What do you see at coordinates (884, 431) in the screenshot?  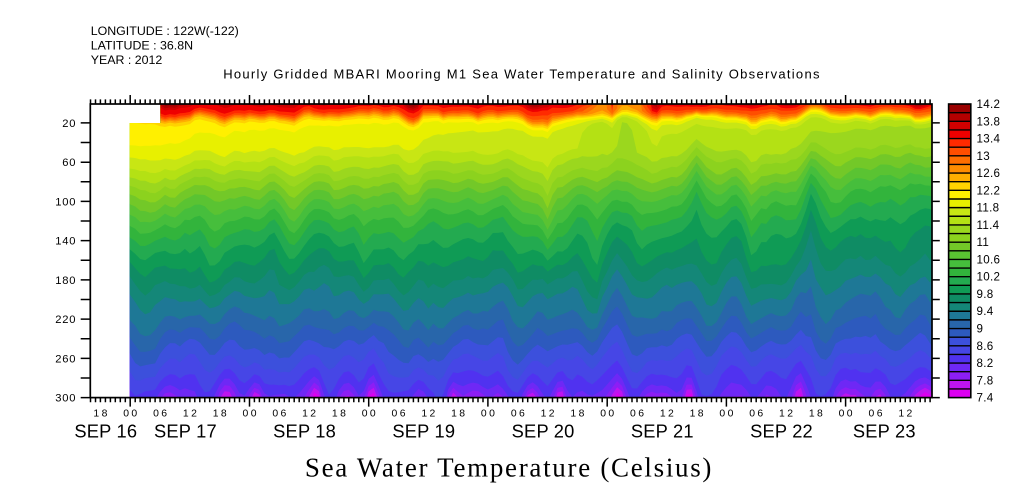 I see `svg-text: SEP 23` at bounding box center [884, 431].